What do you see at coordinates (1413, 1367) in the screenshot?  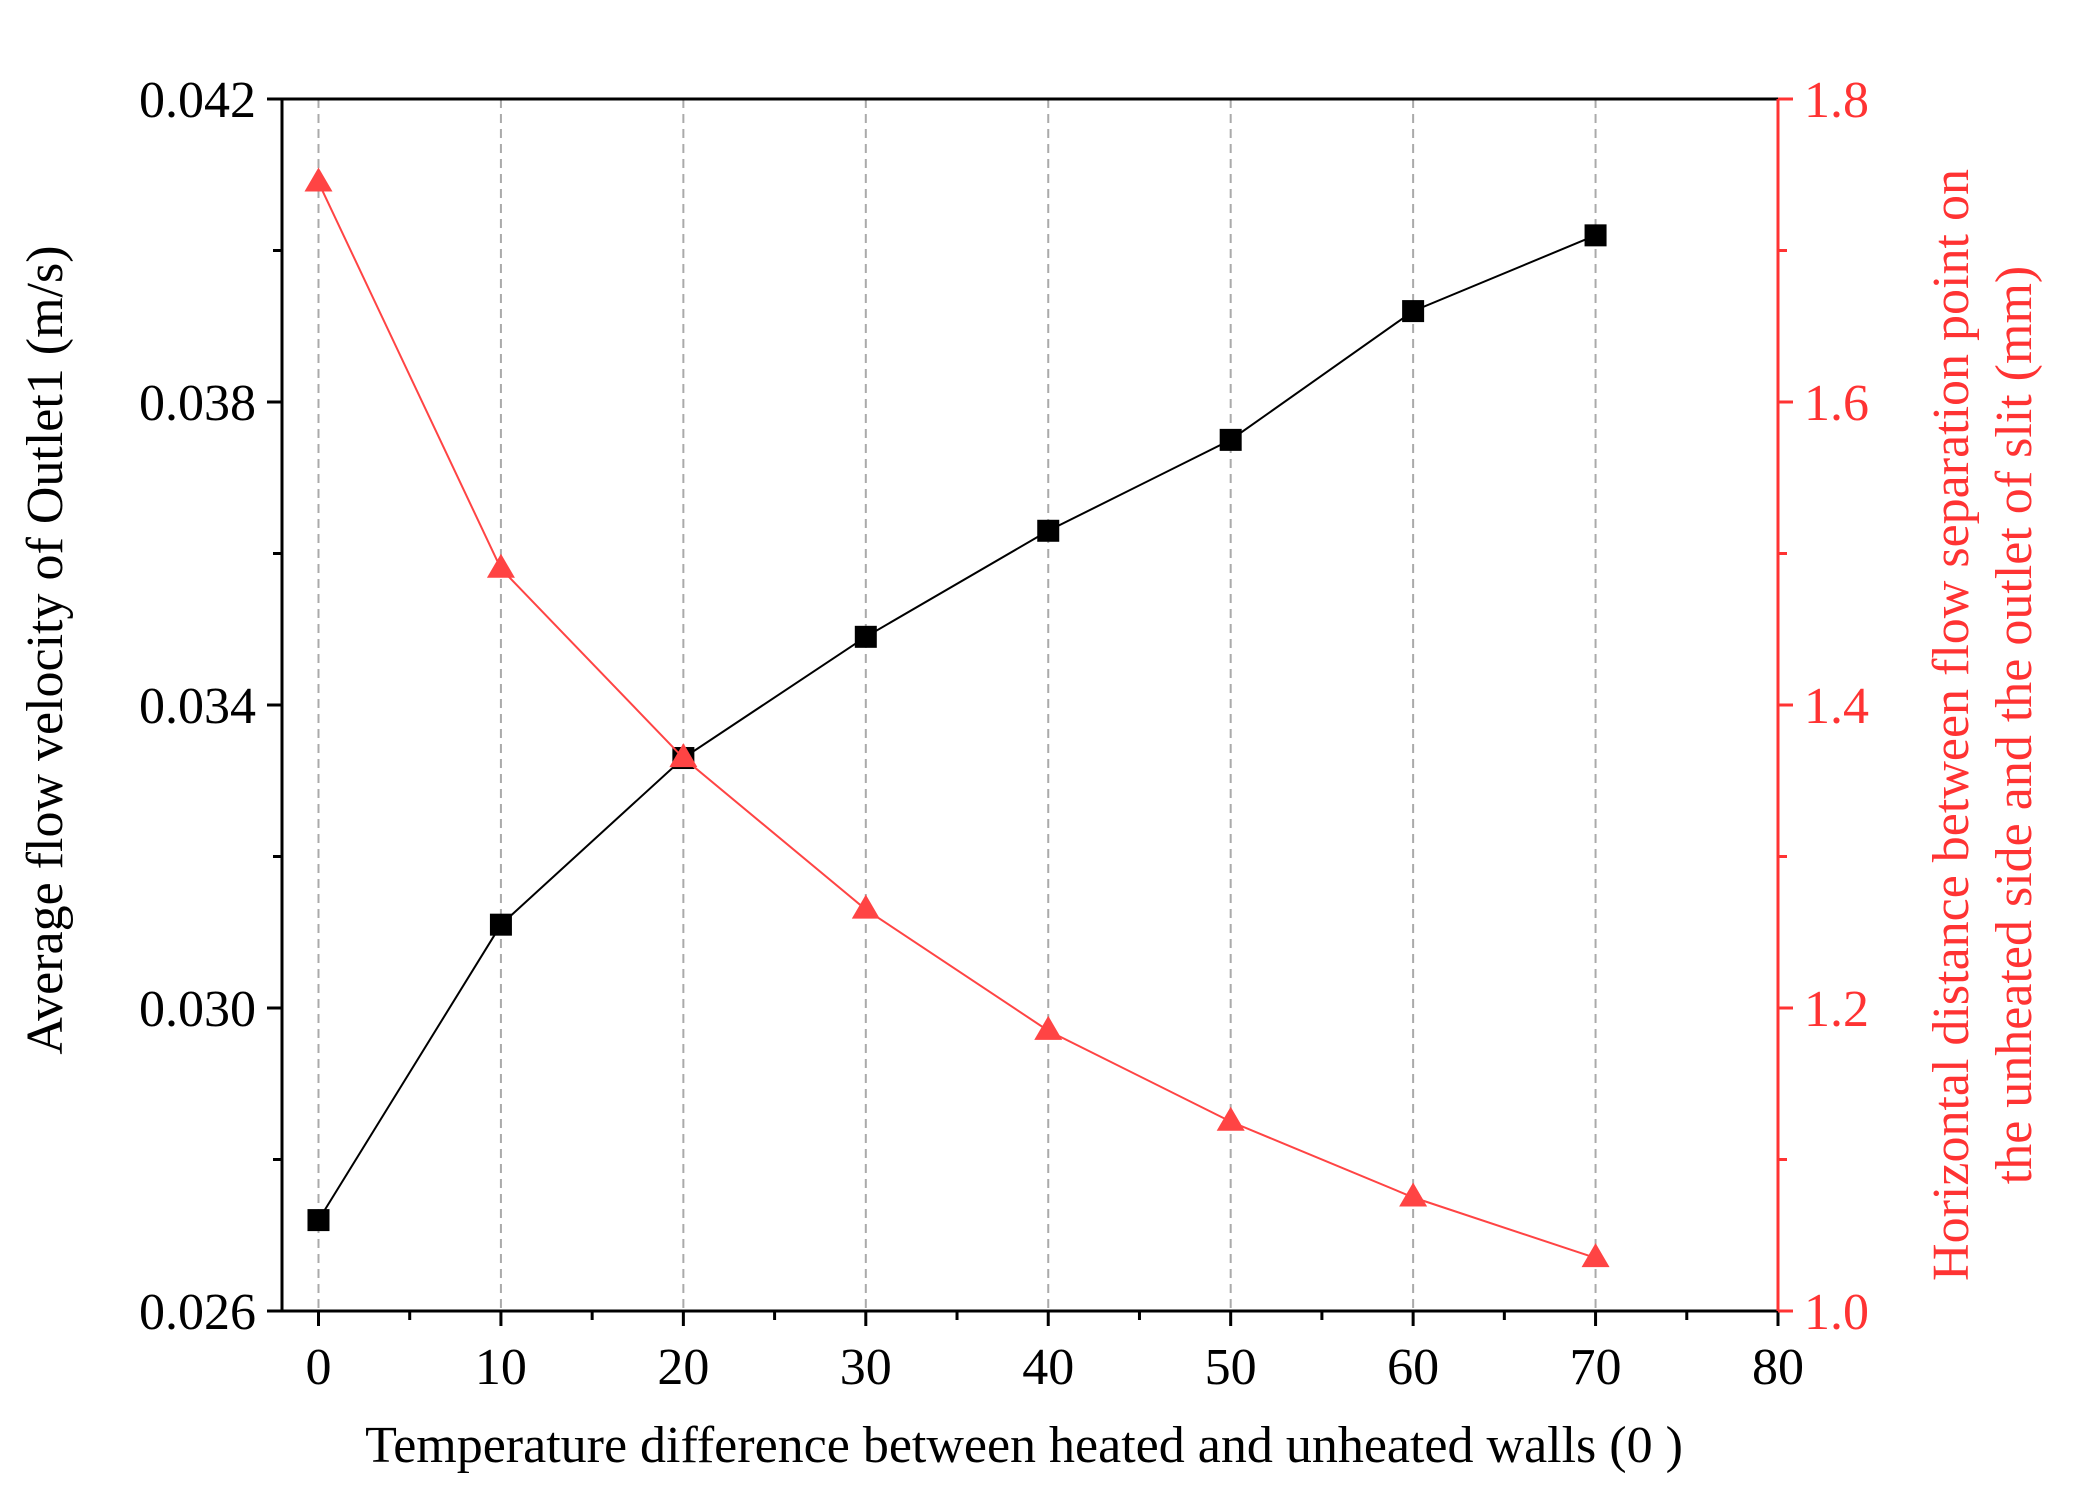 I see `x-tick-label-60: 60` at bounding box center [1413, 1367].